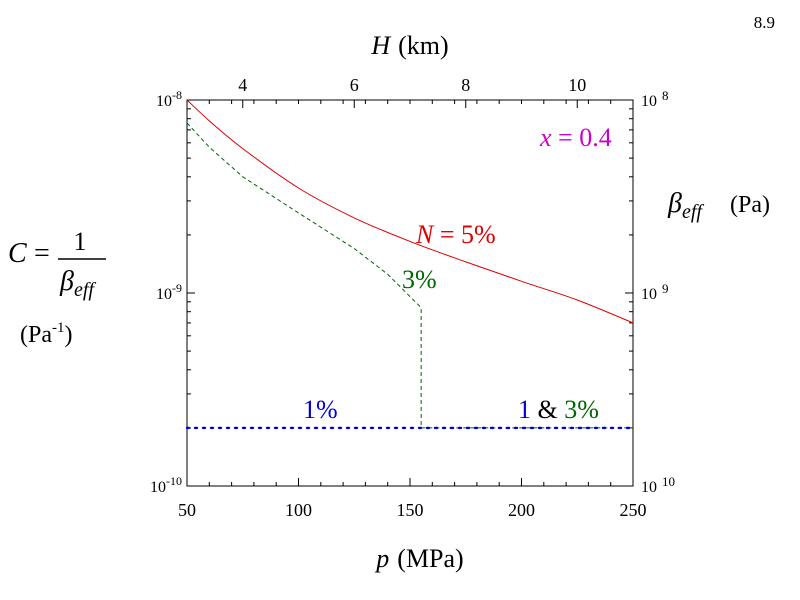  I want to click on left-axis-label: C = 1 βeff (Pa-1), so click(57, 287).